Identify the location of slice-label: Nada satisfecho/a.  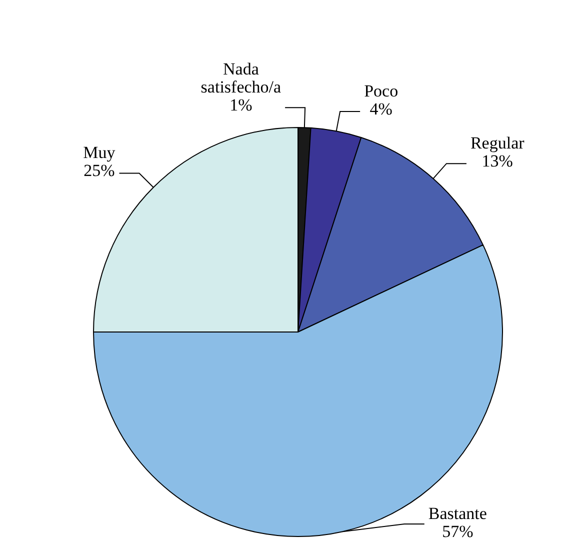
(241, 78).